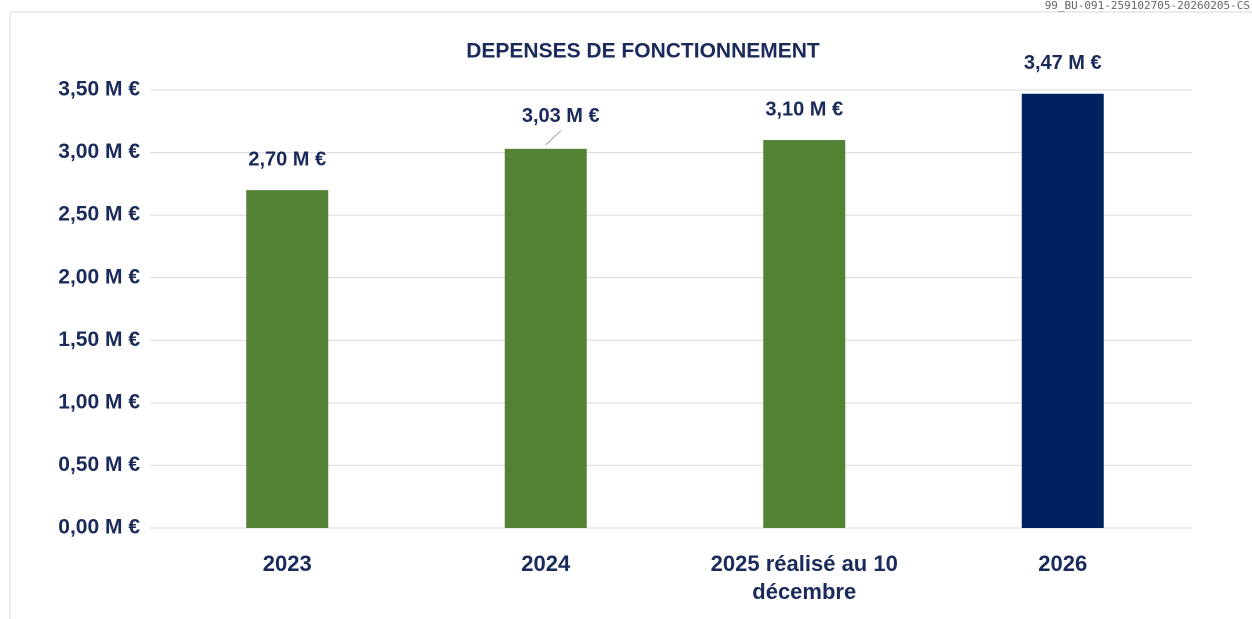 The width and height of the screenshot is (1252, 619). Describe the element at coordinates (99, 89) in the screenshot. I see `y-tick-label: 3,50 M €` at that location.